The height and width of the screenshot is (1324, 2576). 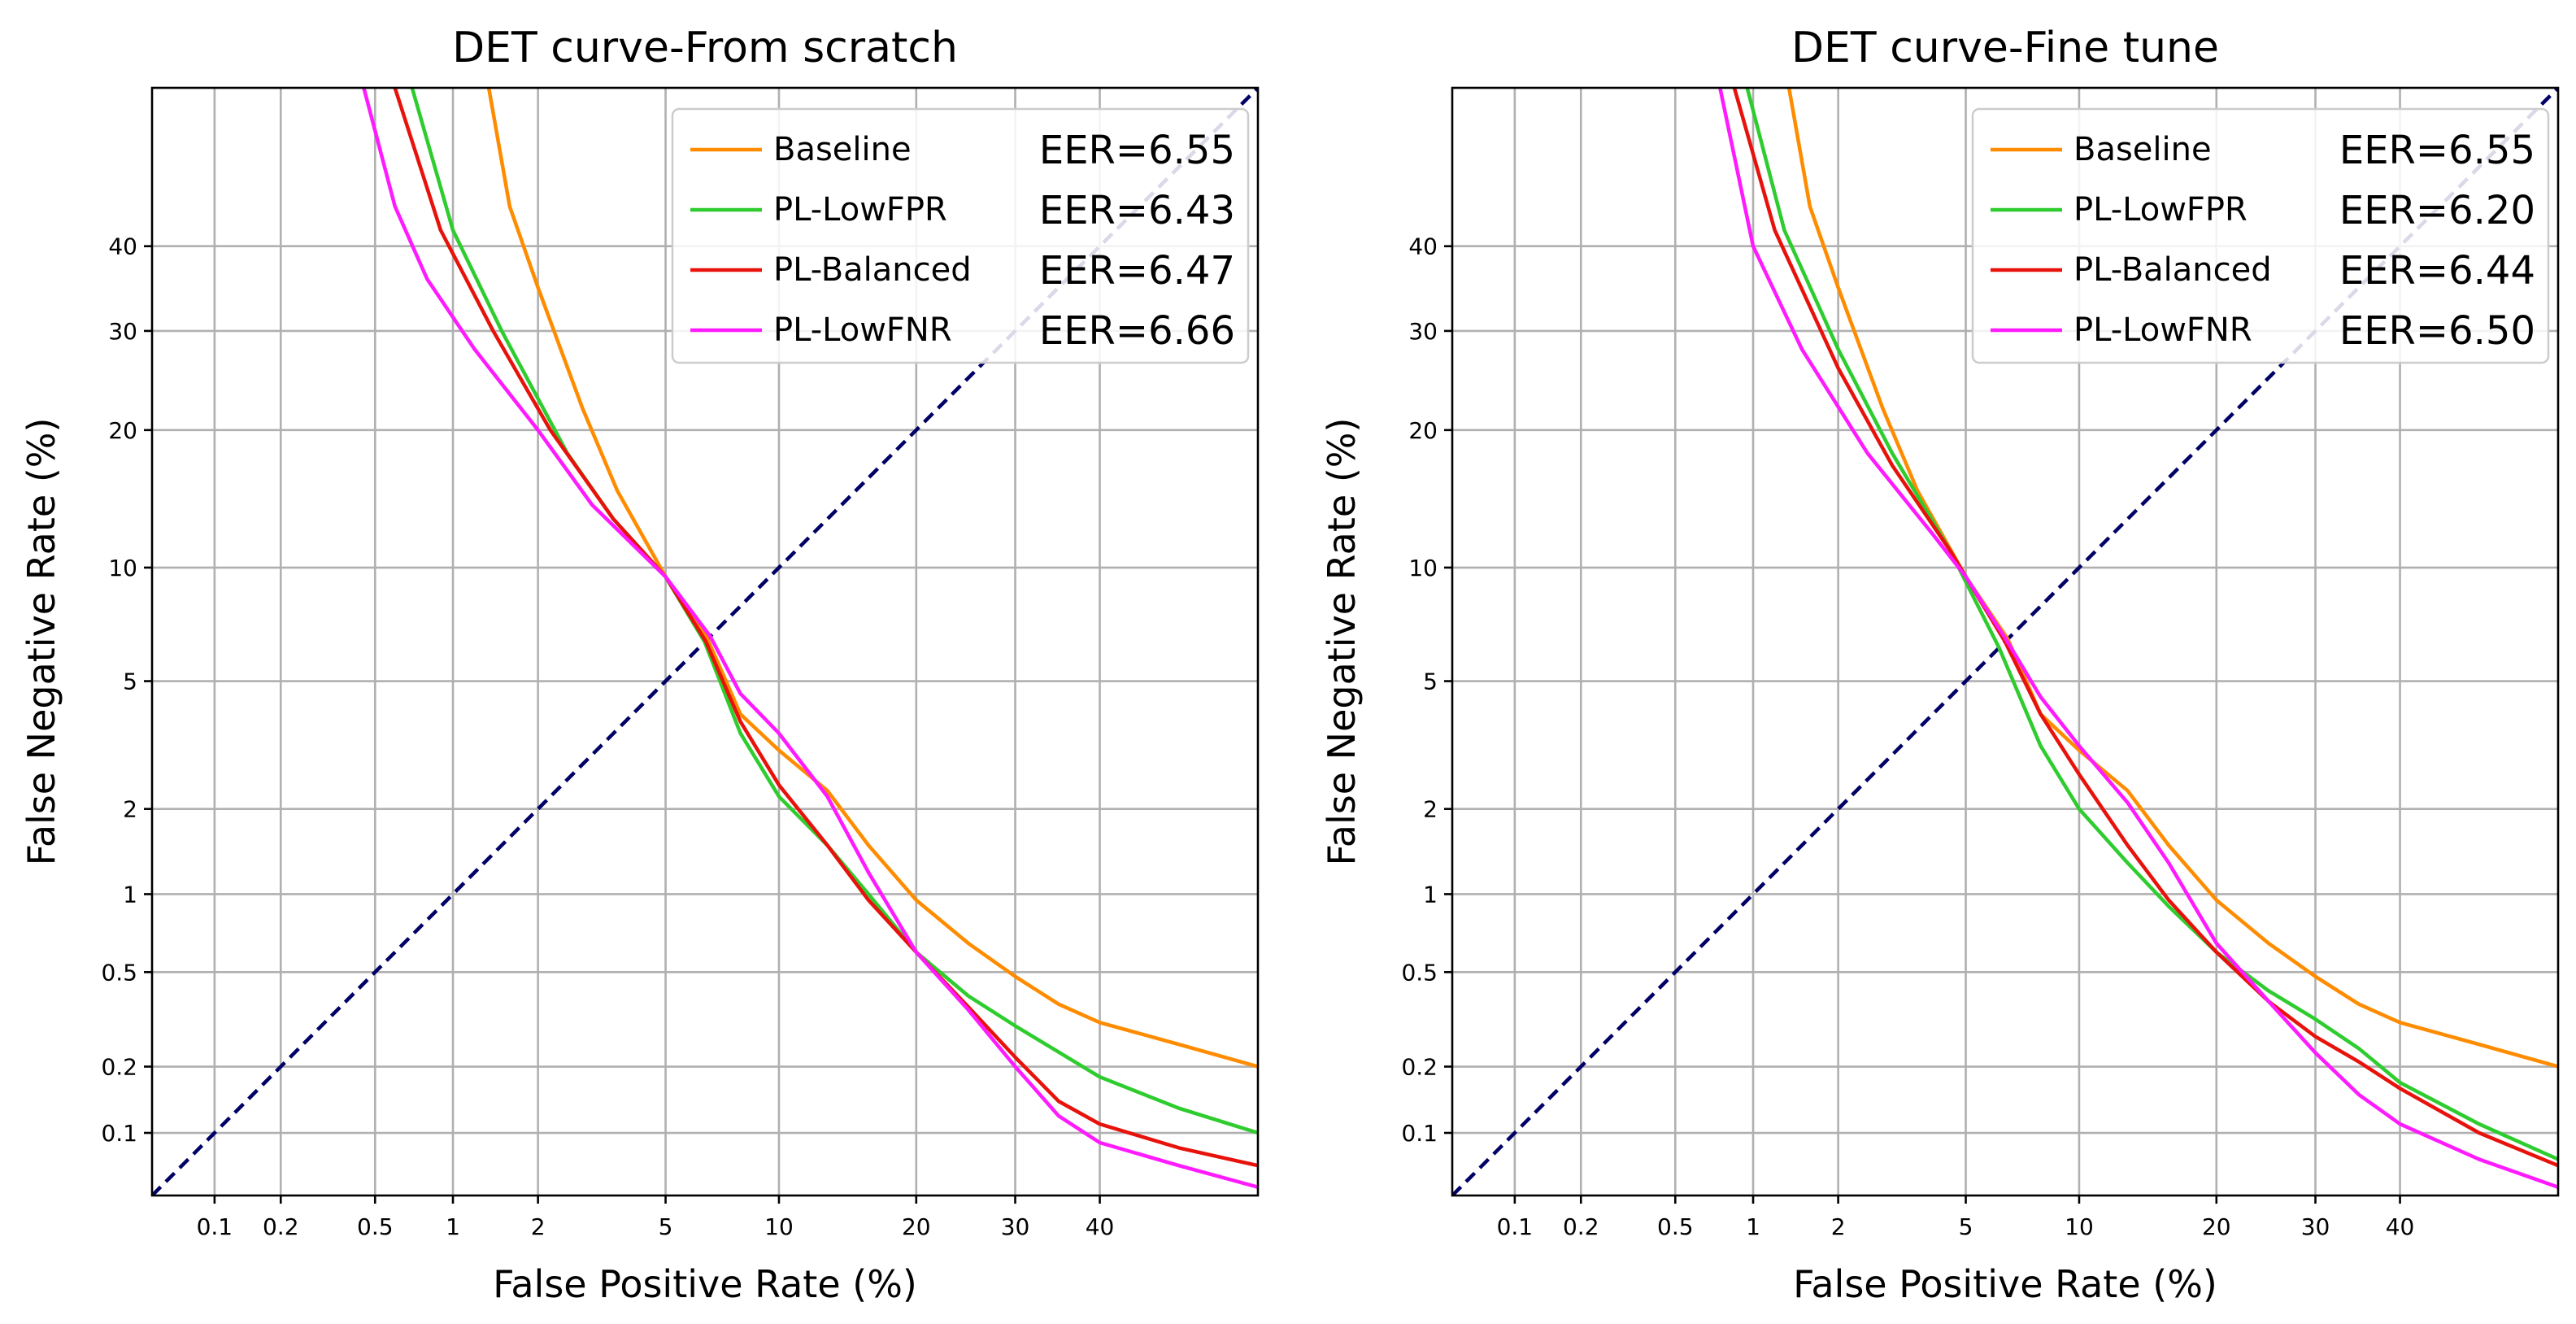 I want to click on legend-eer-pl-lowfpr: EER=6.43, so click(x=1137, y=210).